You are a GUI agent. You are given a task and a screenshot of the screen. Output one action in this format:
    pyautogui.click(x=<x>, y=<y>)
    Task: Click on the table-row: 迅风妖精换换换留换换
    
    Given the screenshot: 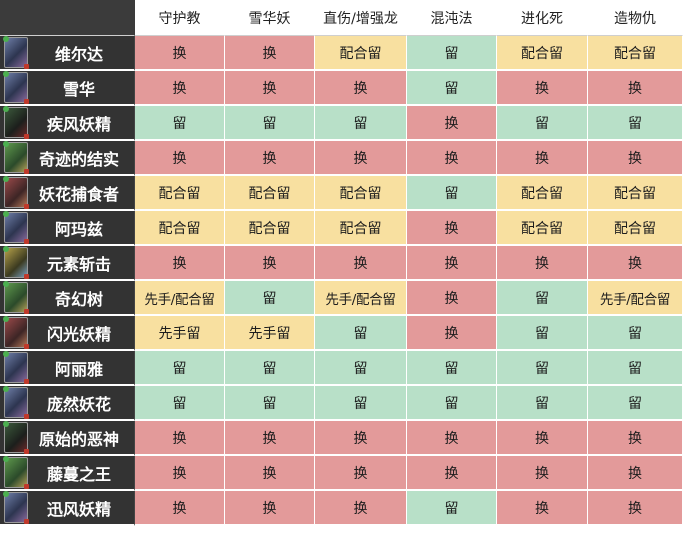 What is the action you would take?
    pyautogui.click(x=341, y=508)
    